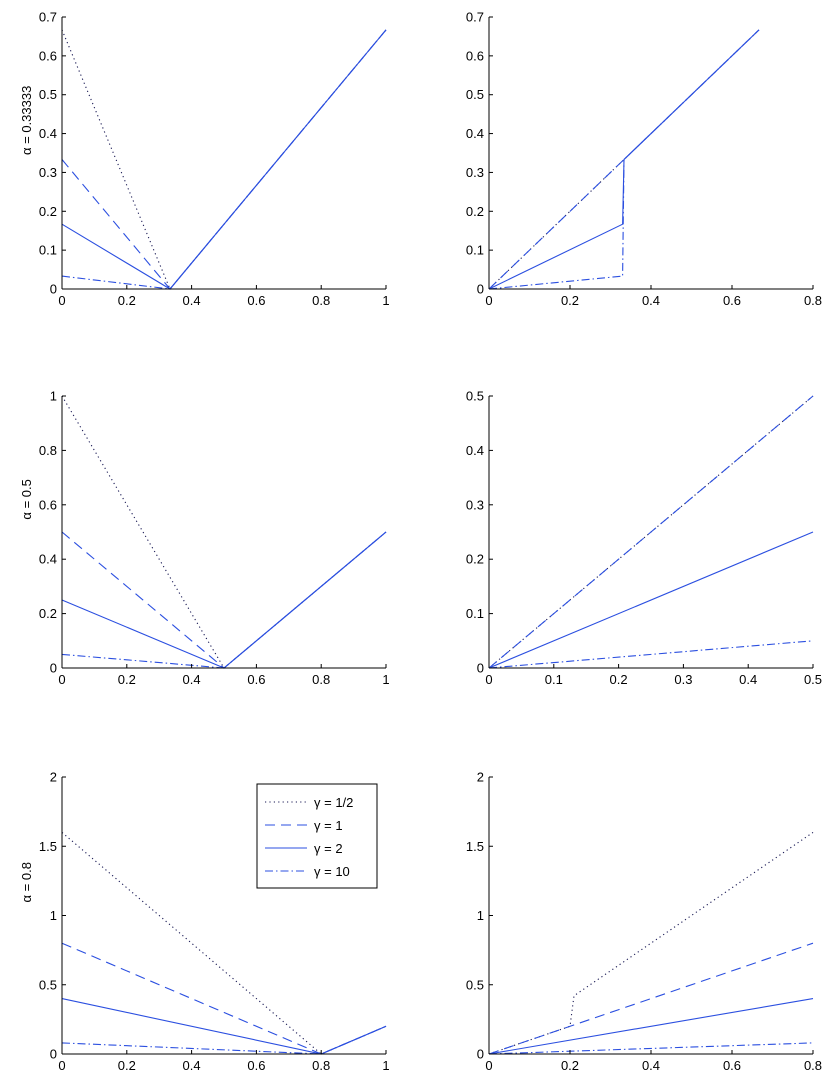  I want to click on x-tick-label: 0.1, so click(554, 679).